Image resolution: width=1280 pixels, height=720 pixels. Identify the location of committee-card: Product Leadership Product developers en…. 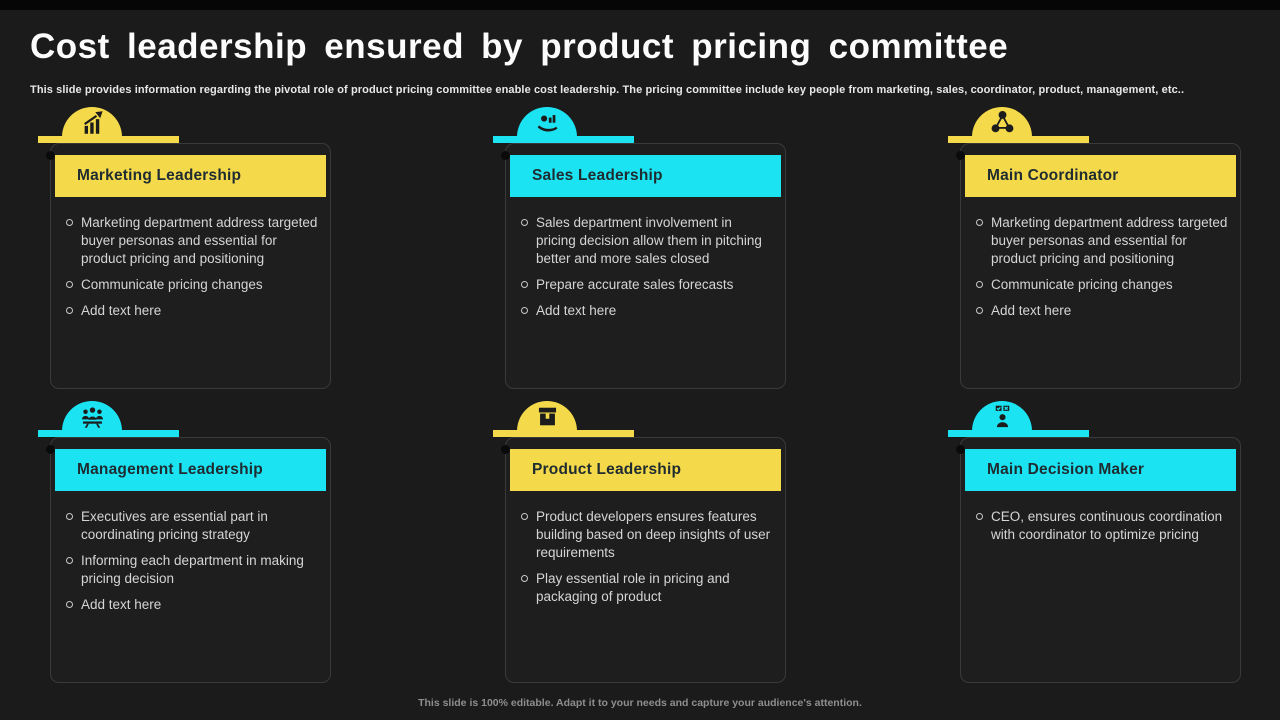
(639, 542).